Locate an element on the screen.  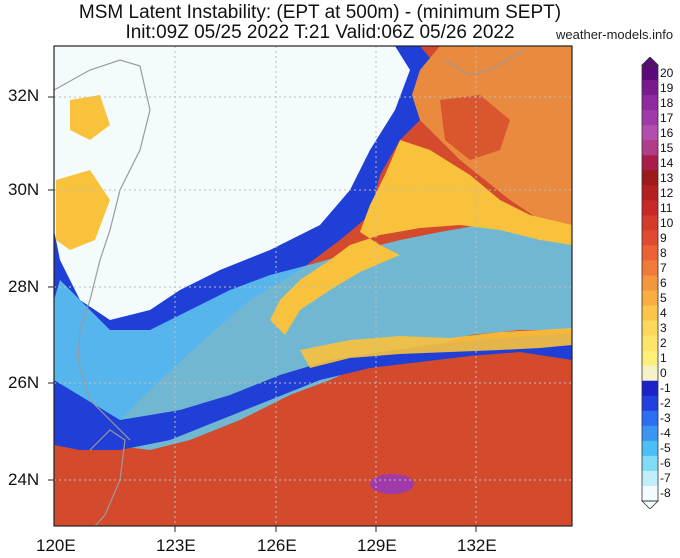
colorbar-tick-label: 19 is located at coordinates (667, 87).